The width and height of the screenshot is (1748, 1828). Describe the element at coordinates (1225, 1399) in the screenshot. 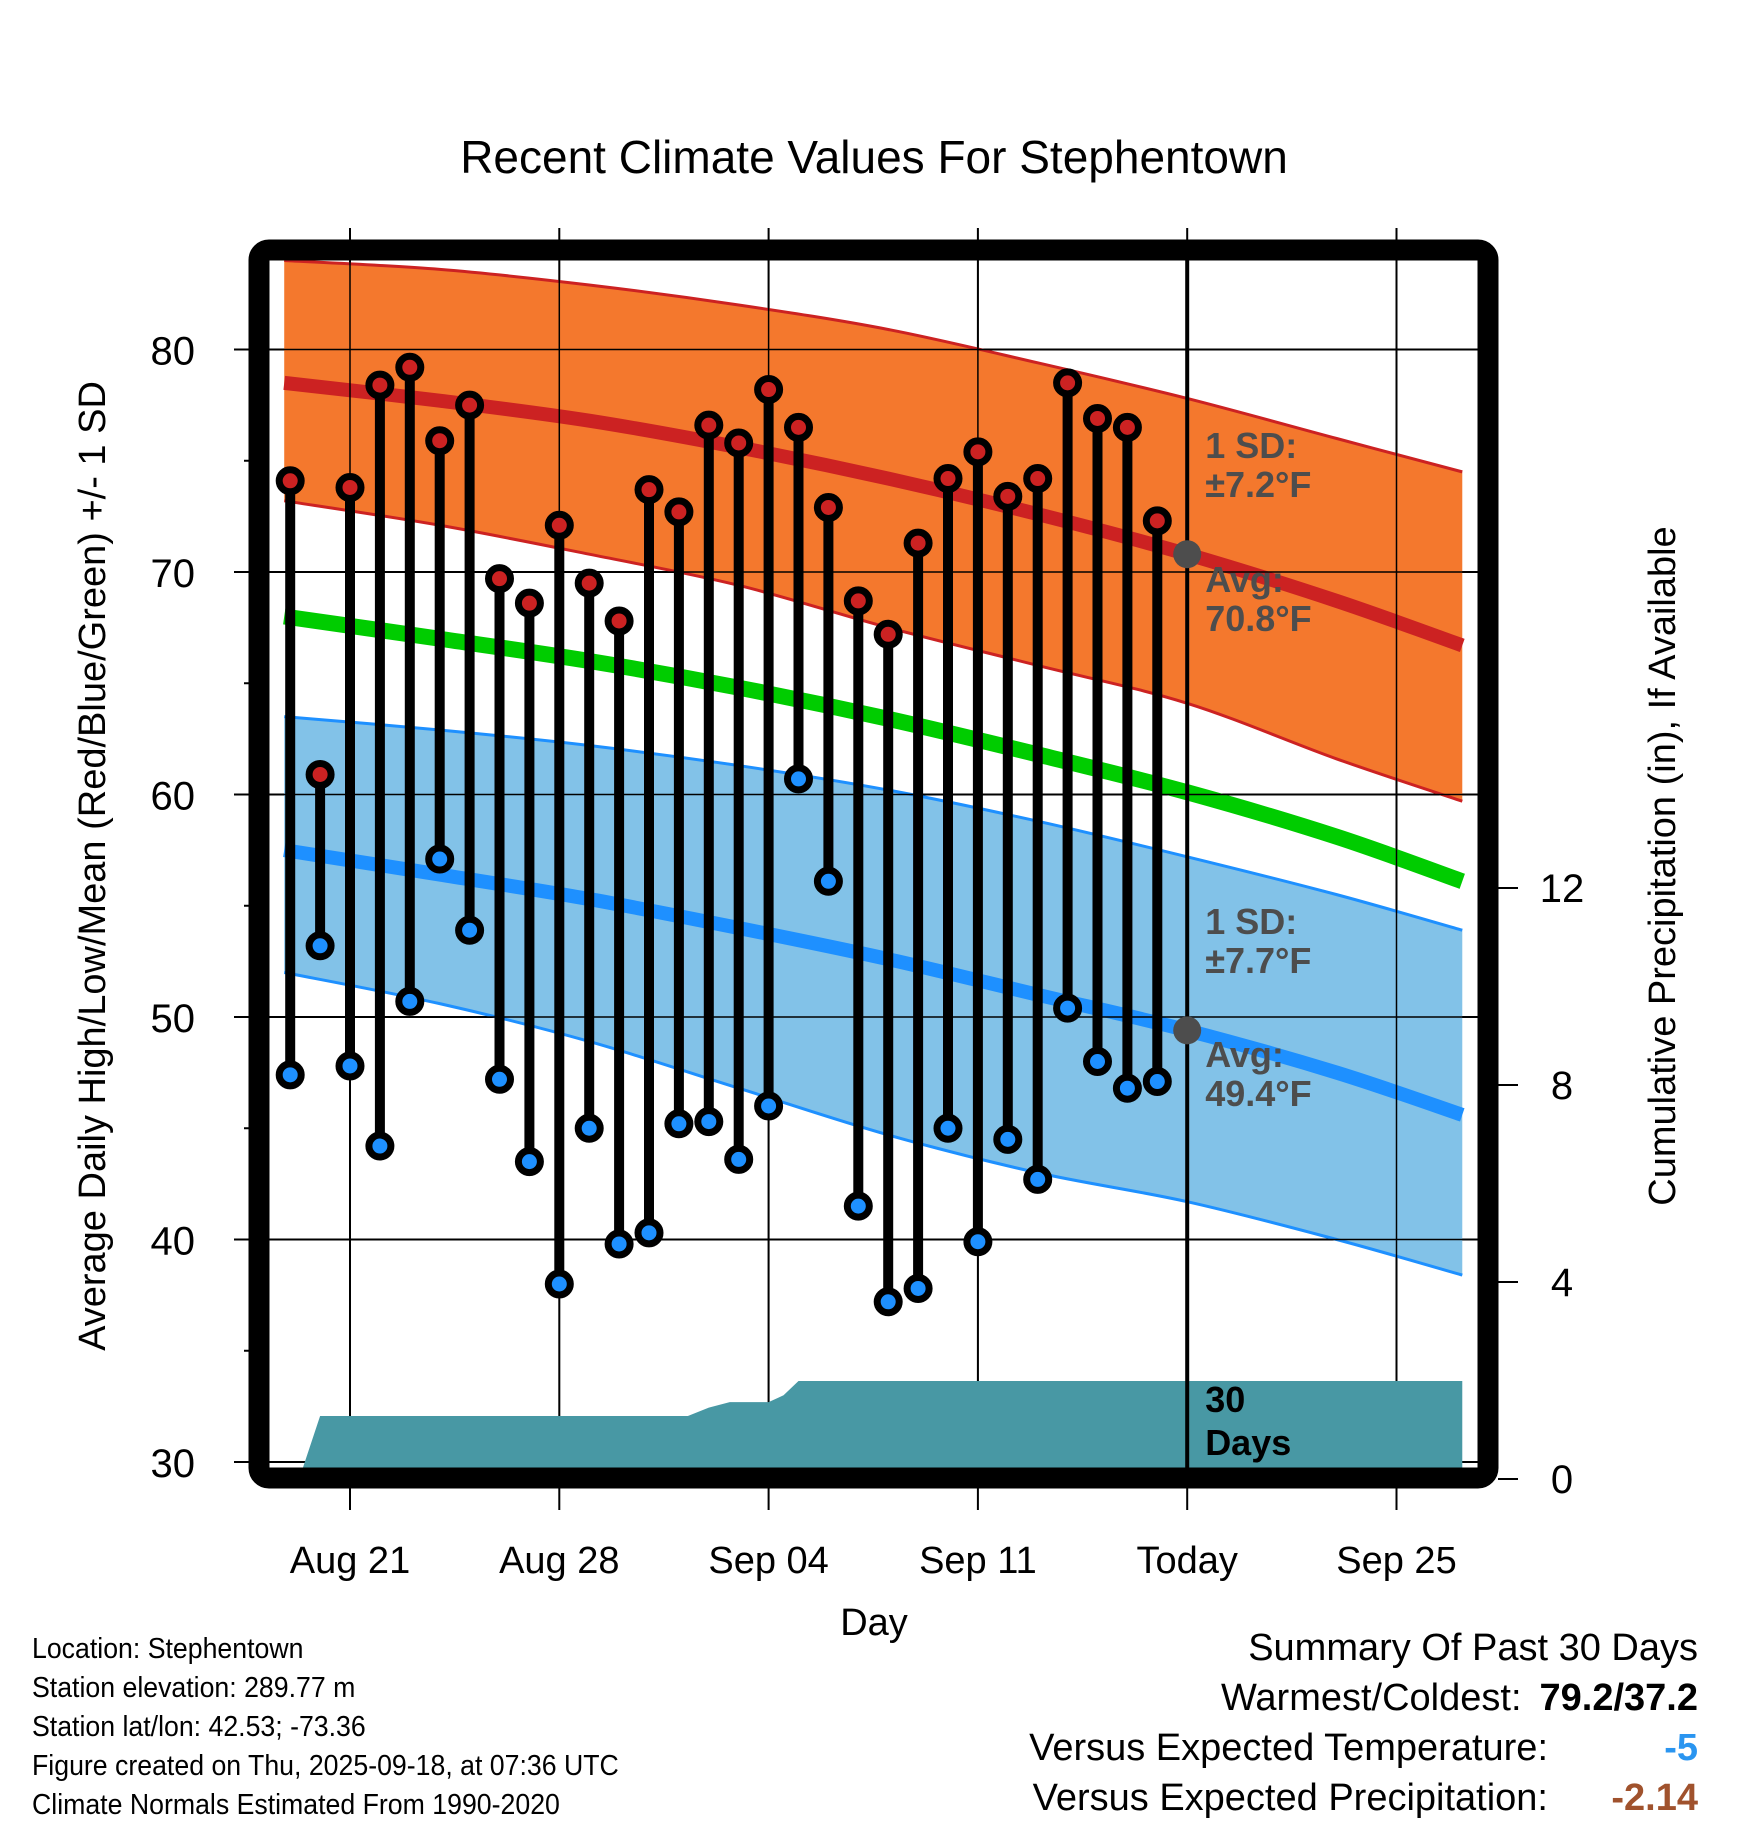

I see `period-label-number: 30` at that location.